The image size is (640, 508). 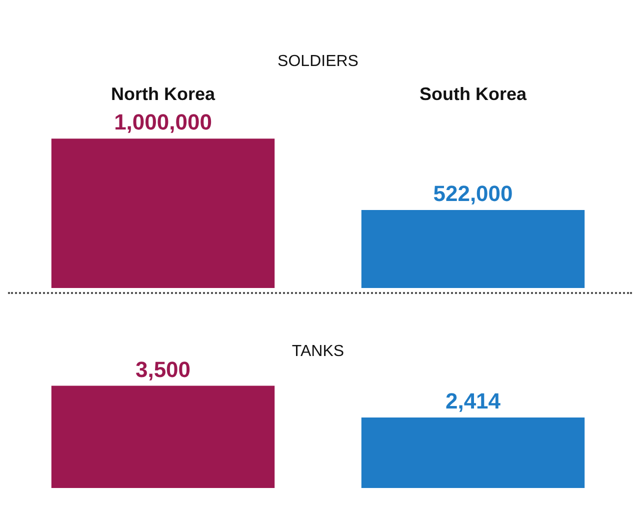 I want to click on data-label: 522,000, so click(x=473, y=193).